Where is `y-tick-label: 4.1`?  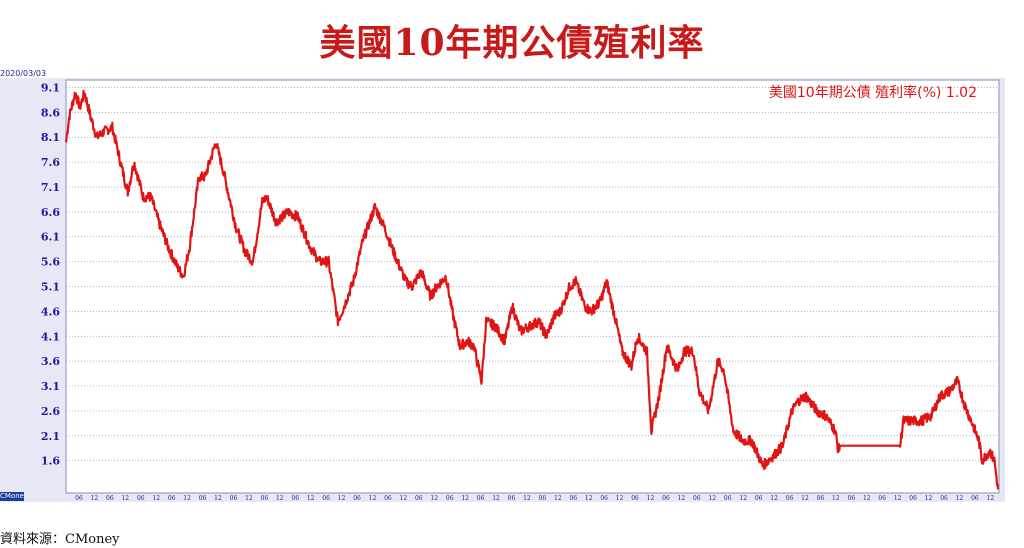 y-tick-label: 4.1 is located at coordinates (50, 336).